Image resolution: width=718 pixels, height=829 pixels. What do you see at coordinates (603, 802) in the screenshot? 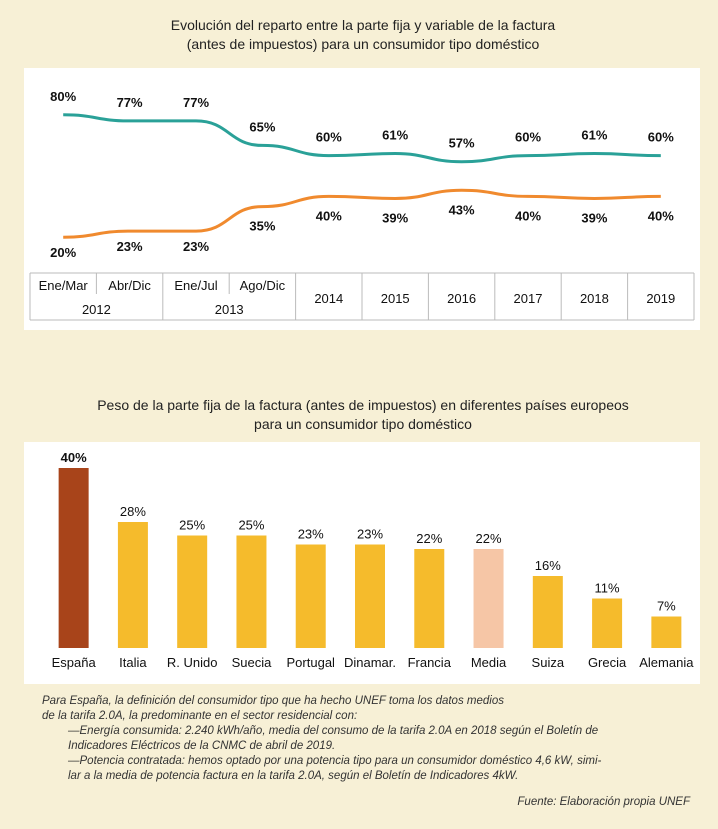
I see `source-note: Fuente: Elaboración propia UNEF` at bounding box center [603, 802].